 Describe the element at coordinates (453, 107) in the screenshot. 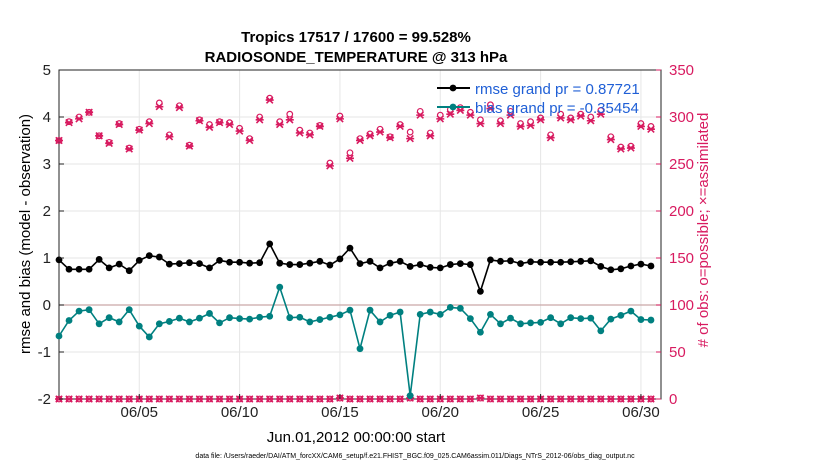

I see `legend-bias-marker` at that location.